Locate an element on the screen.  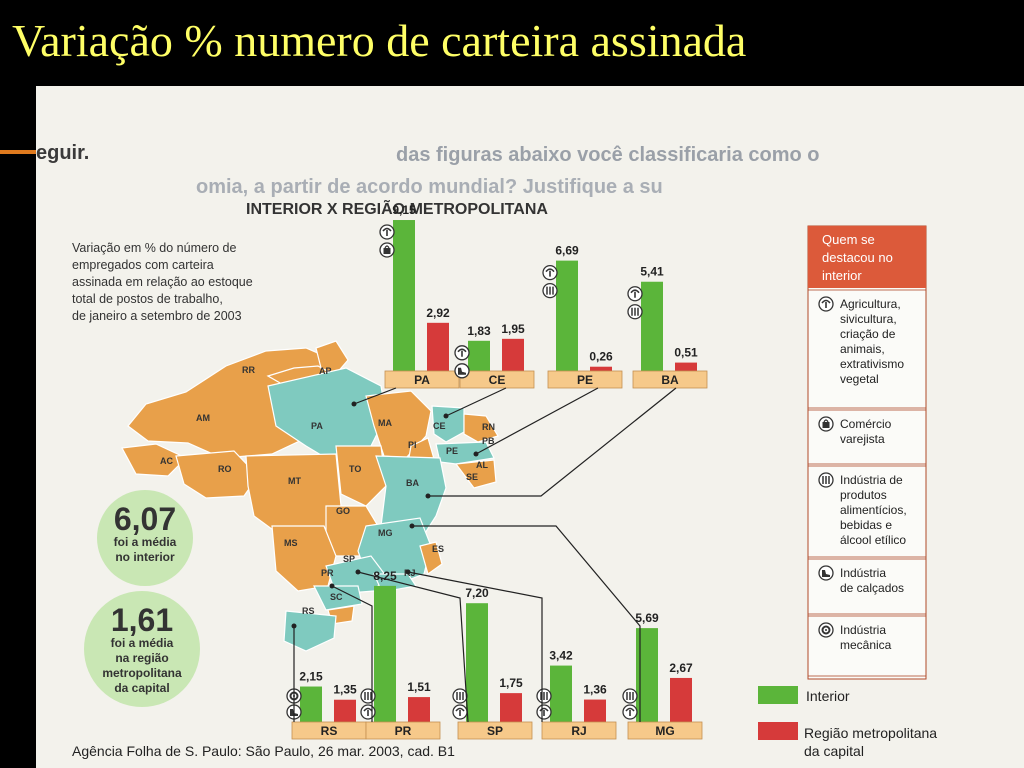
map-region-ce is located at coordinates (448, 424).